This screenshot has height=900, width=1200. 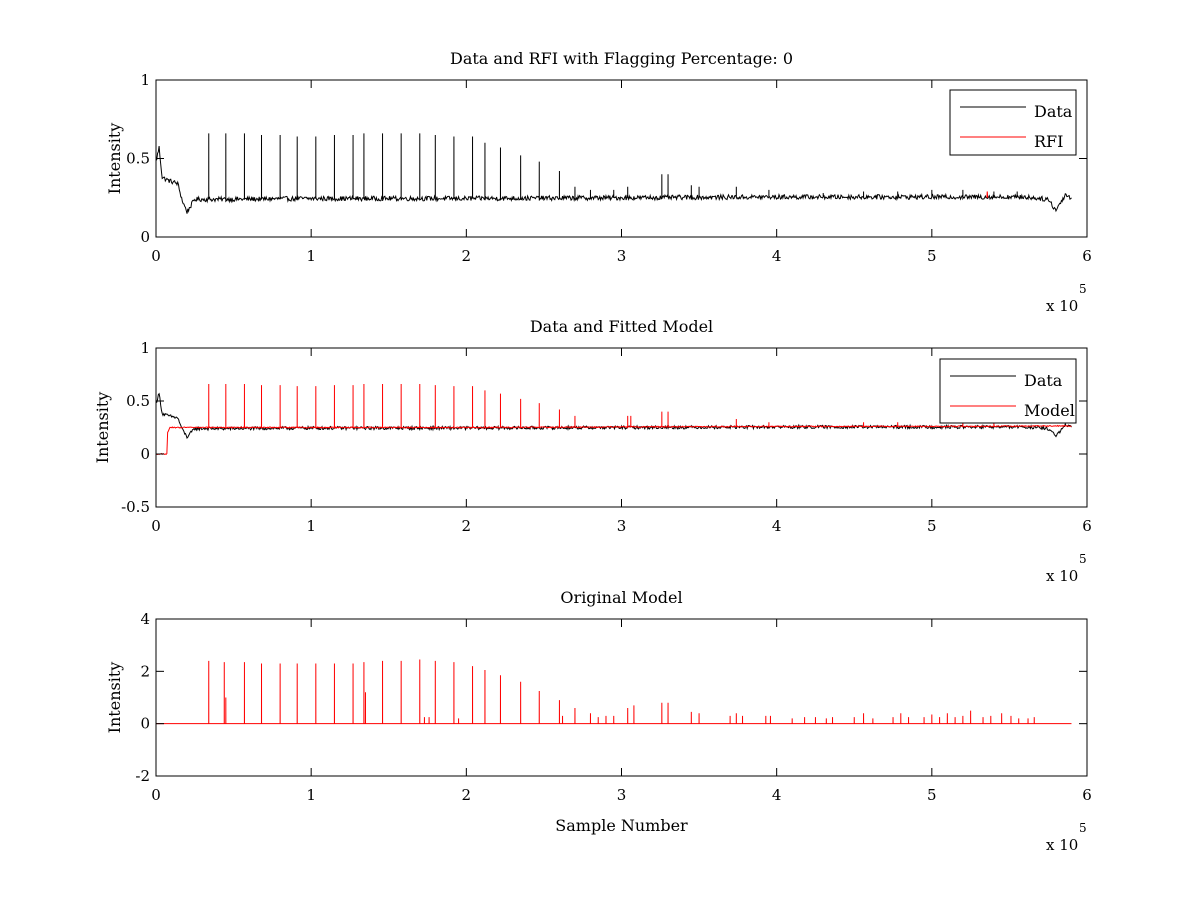 I want to click on chart-title: Data and RFI with Flagging Percentage: 0, so click(x=621, y=58).